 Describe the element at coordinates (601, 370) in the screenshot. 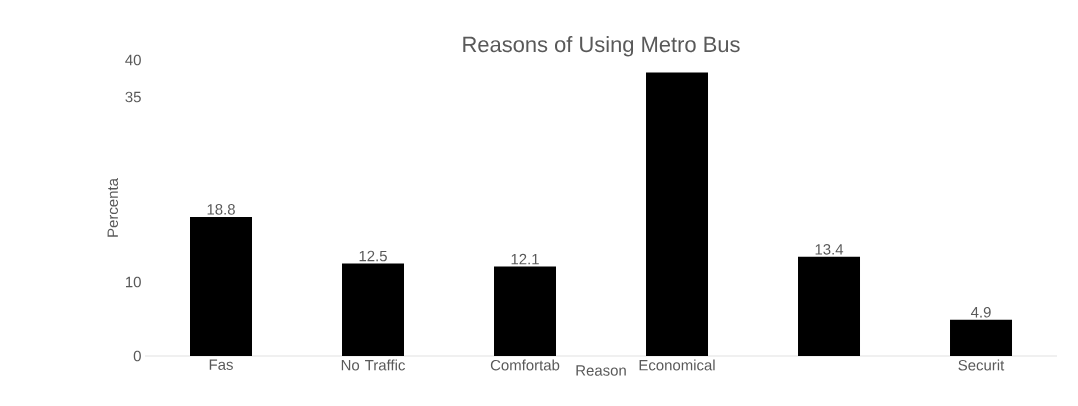

I see `x-axis-title: Reason` at that location.